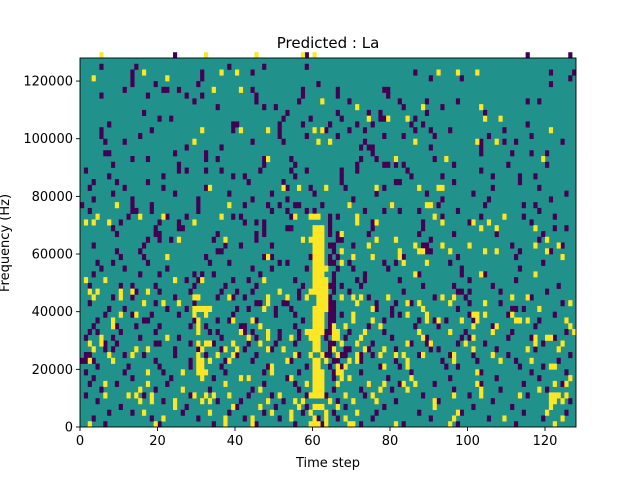  What do you see at coordinates (69, 428) in the screenshot?
I see `y-tick-label: 0` at bounding box center [69, 428].